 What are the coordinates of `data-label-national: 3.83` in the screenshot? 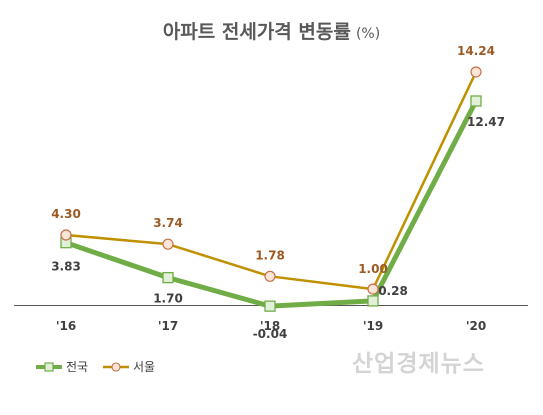 It's located at (66, 267).